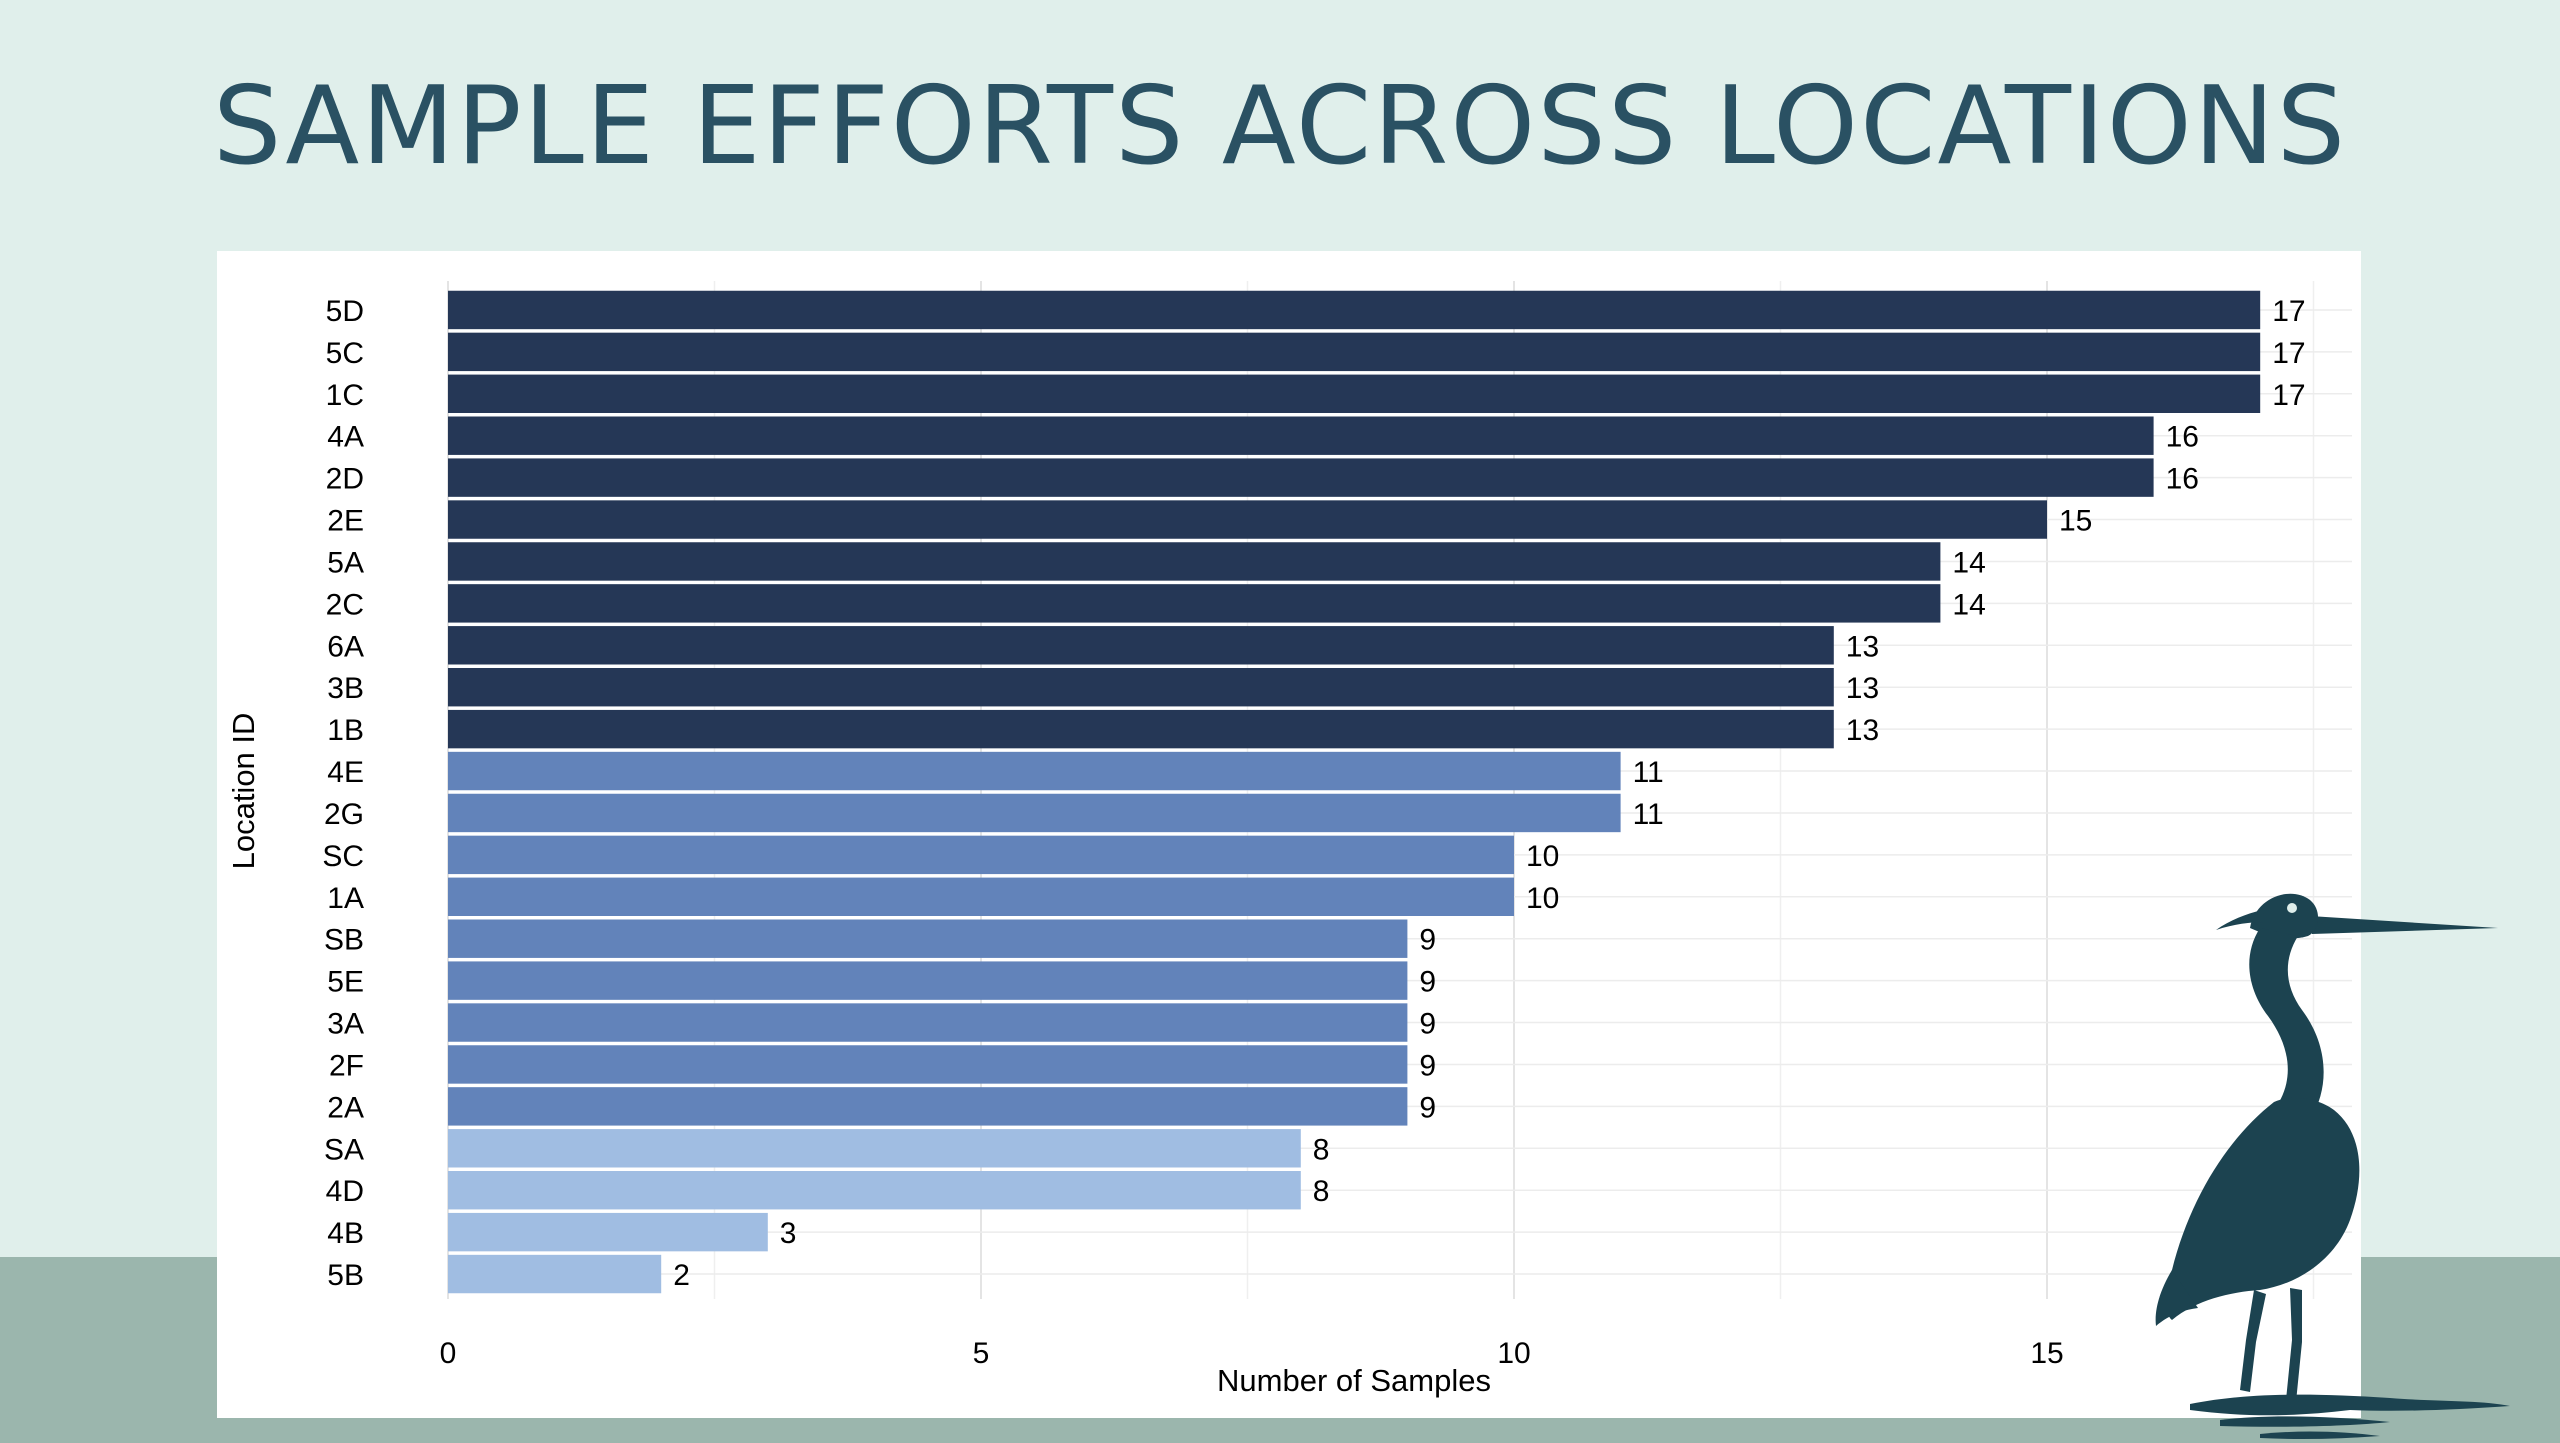  I want to click on data-label-5B: 2, so click(681, 1275).